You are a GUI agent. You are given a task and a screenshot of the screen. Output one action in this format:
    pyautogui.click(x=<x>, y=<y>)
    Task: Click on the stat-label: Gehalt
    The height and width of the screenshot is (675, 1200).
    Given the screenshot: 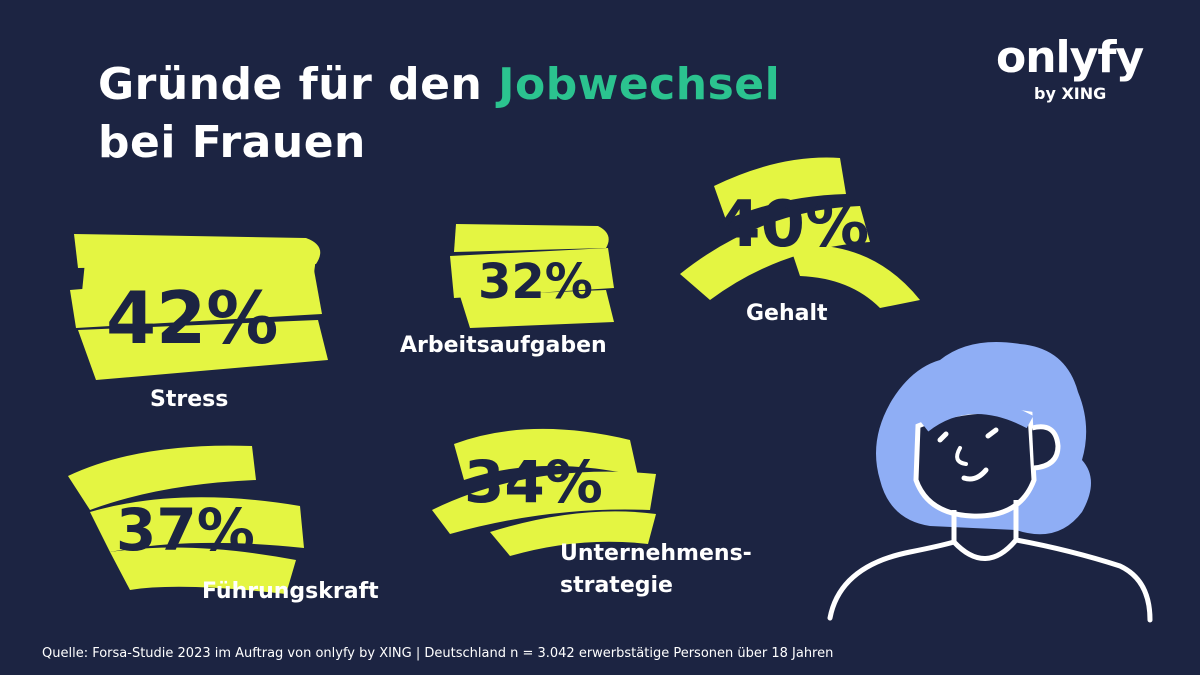 What is the action you would take?
    pyautogui.click(x=787, y=313)
    